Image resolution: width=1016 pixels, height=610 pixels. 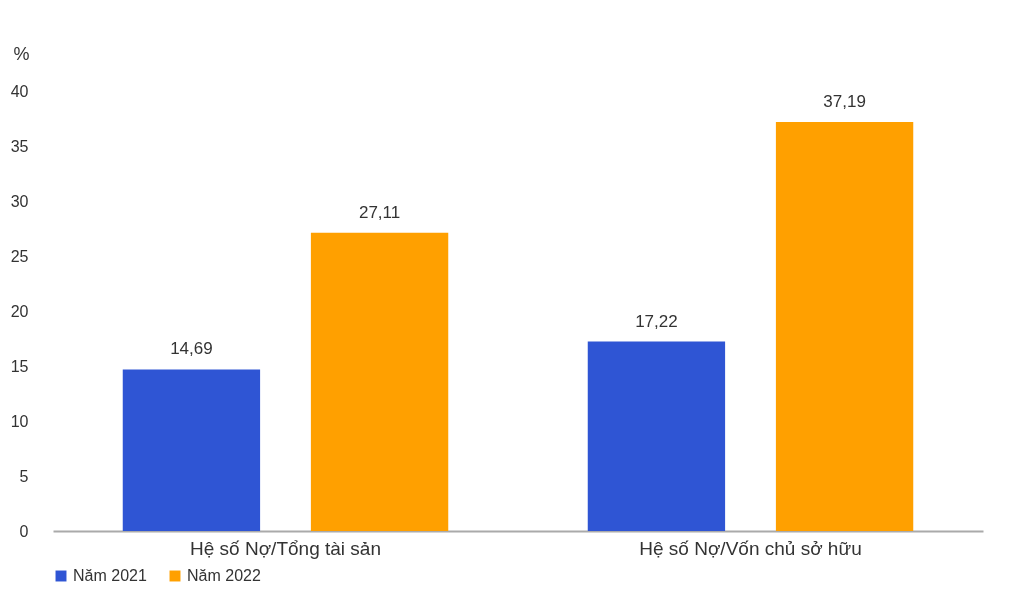 What do you see at coordinates (110, 575) in the screenshot?
I see `legend-label: Năm 2021` at bounding box center [110, 575].